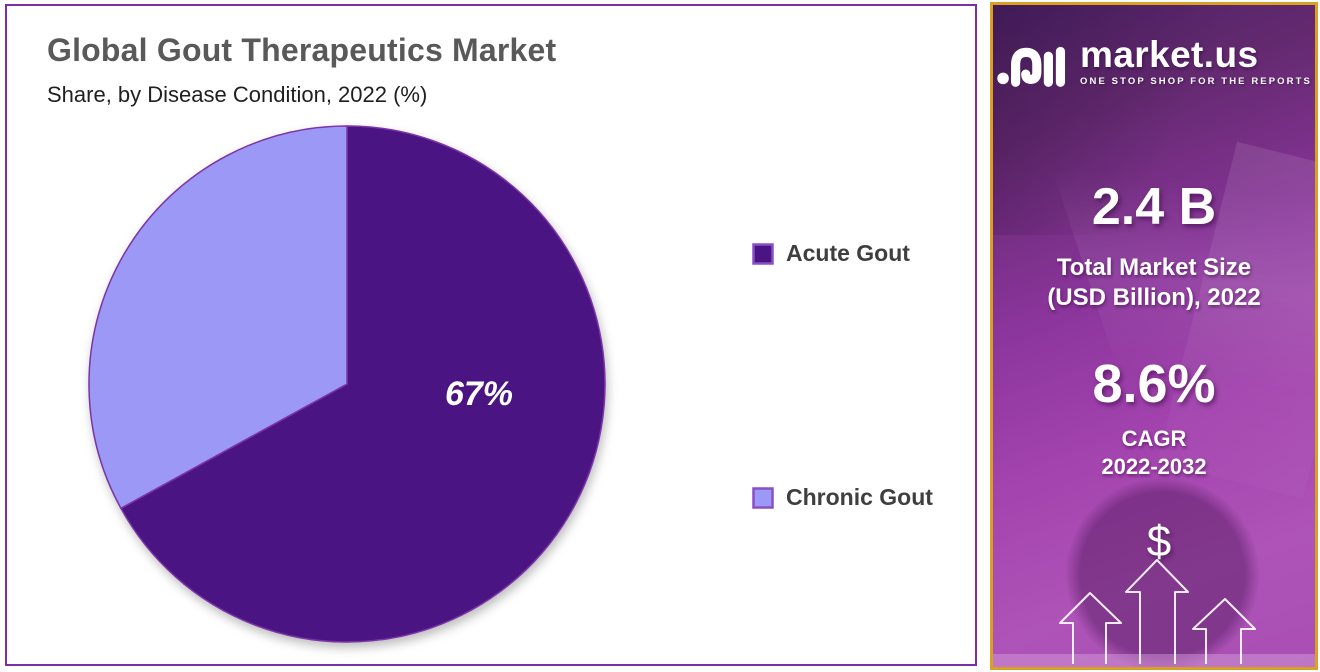  Describe the element at coordinates (1196, 81) in the screenshot. I see `brand-tagline: ONE STOP SHOP FOR THE REPORTS` at that location.